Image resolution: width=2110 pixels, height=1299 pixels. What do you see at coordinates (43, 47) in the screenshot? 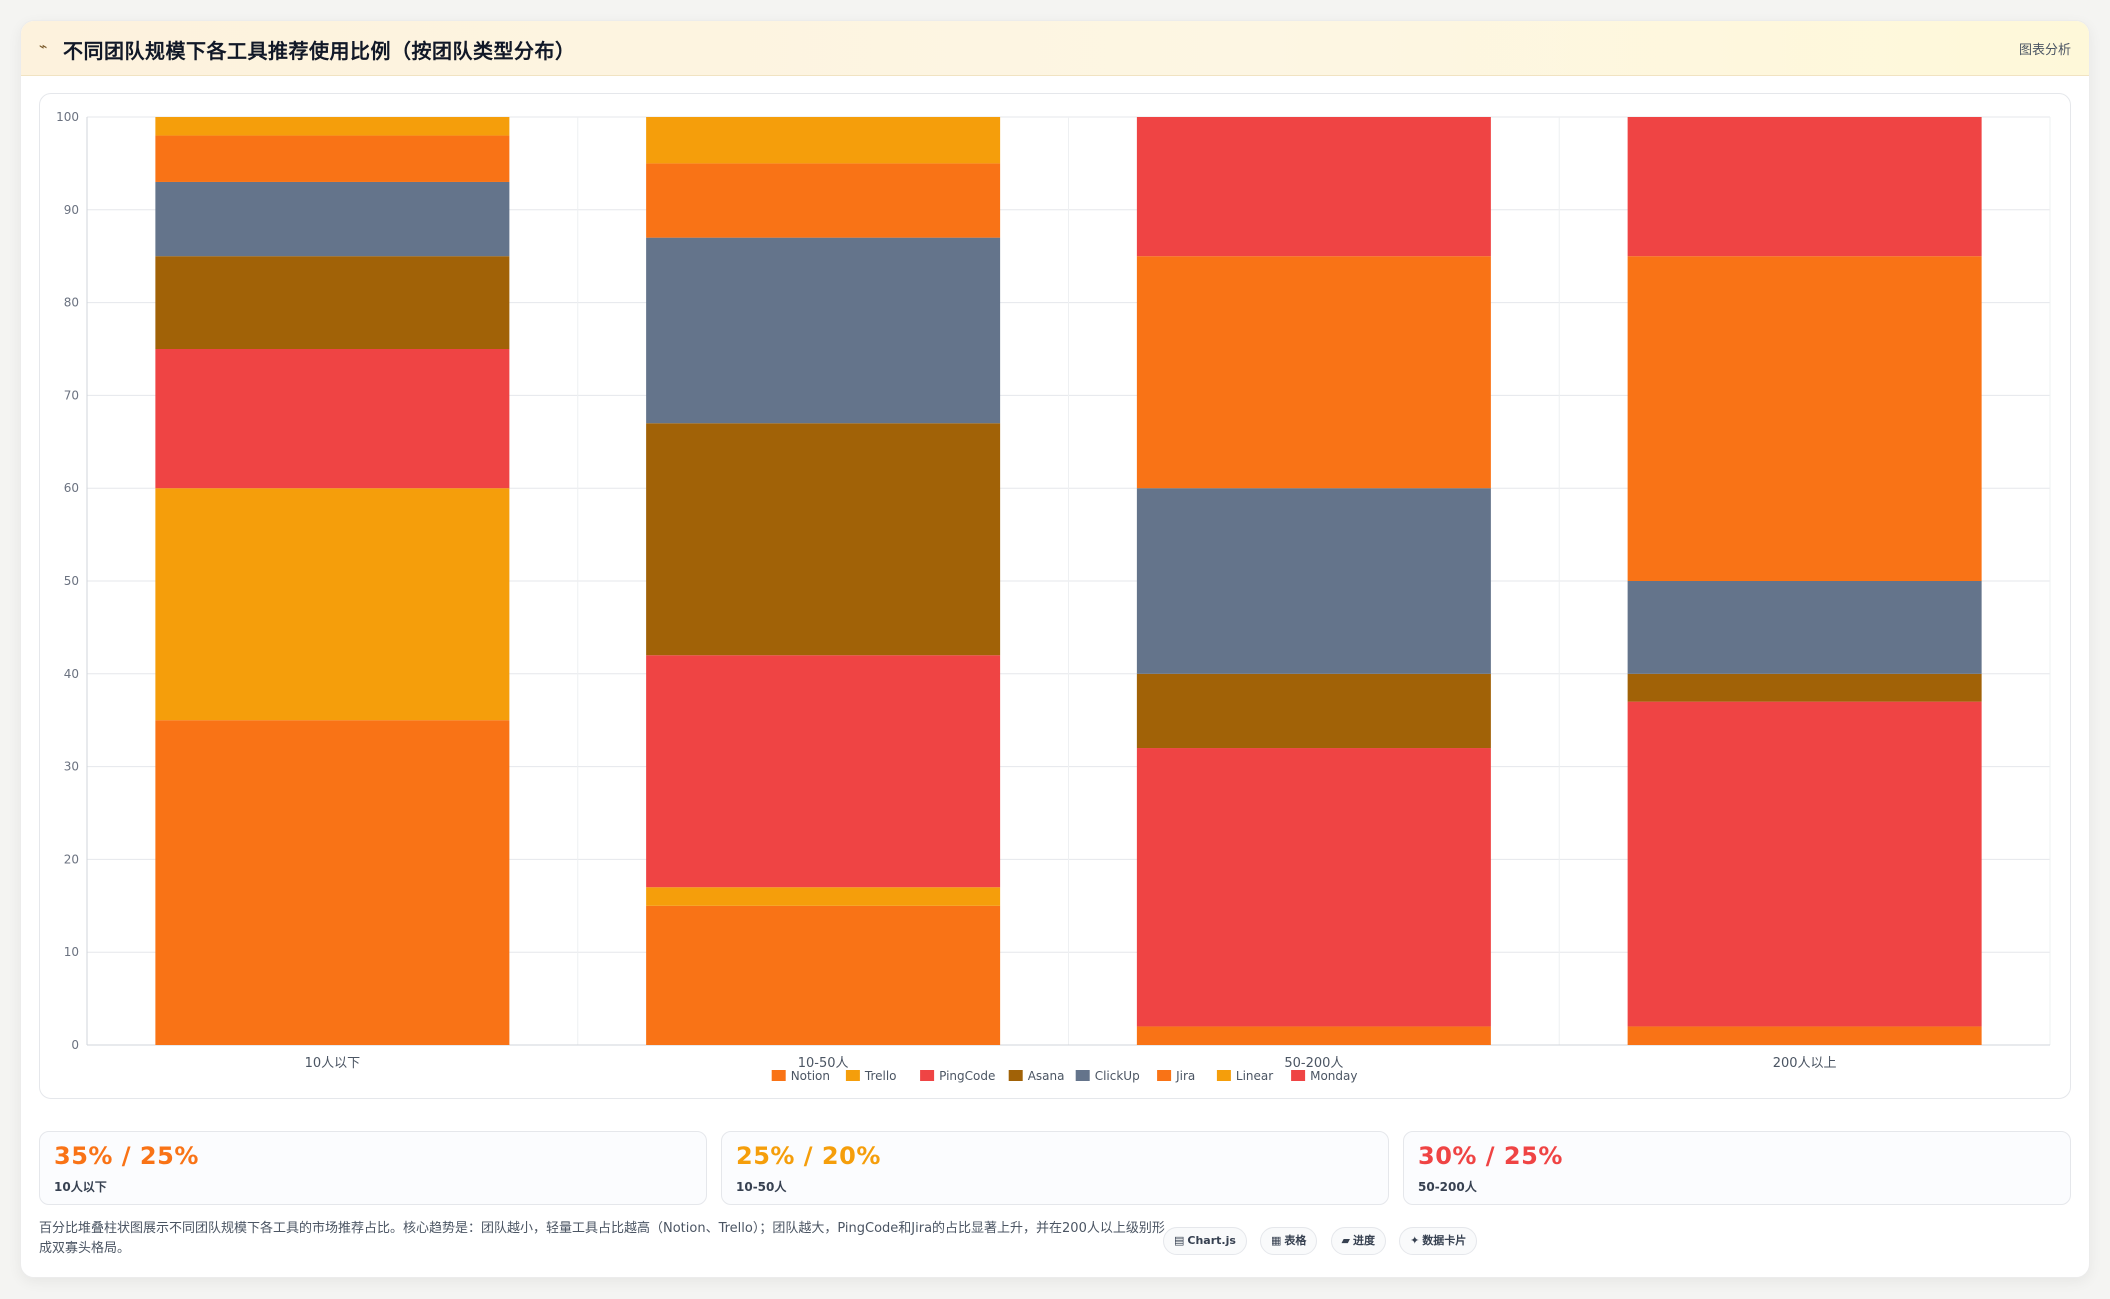
I see `chart-line-icon: ⌁` at bounding box center [43, 47].